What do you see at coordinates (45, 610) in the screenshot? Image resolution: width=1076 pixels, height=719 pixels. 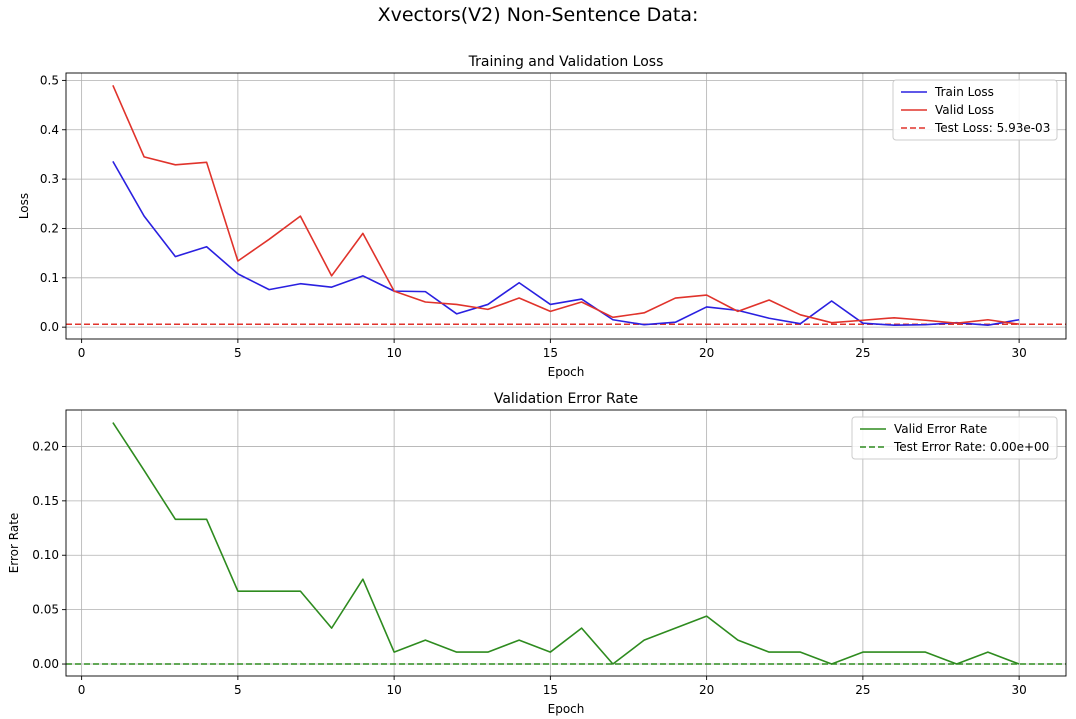 I see `y-tick-label: 0.05` at bounding box center [45, 610].